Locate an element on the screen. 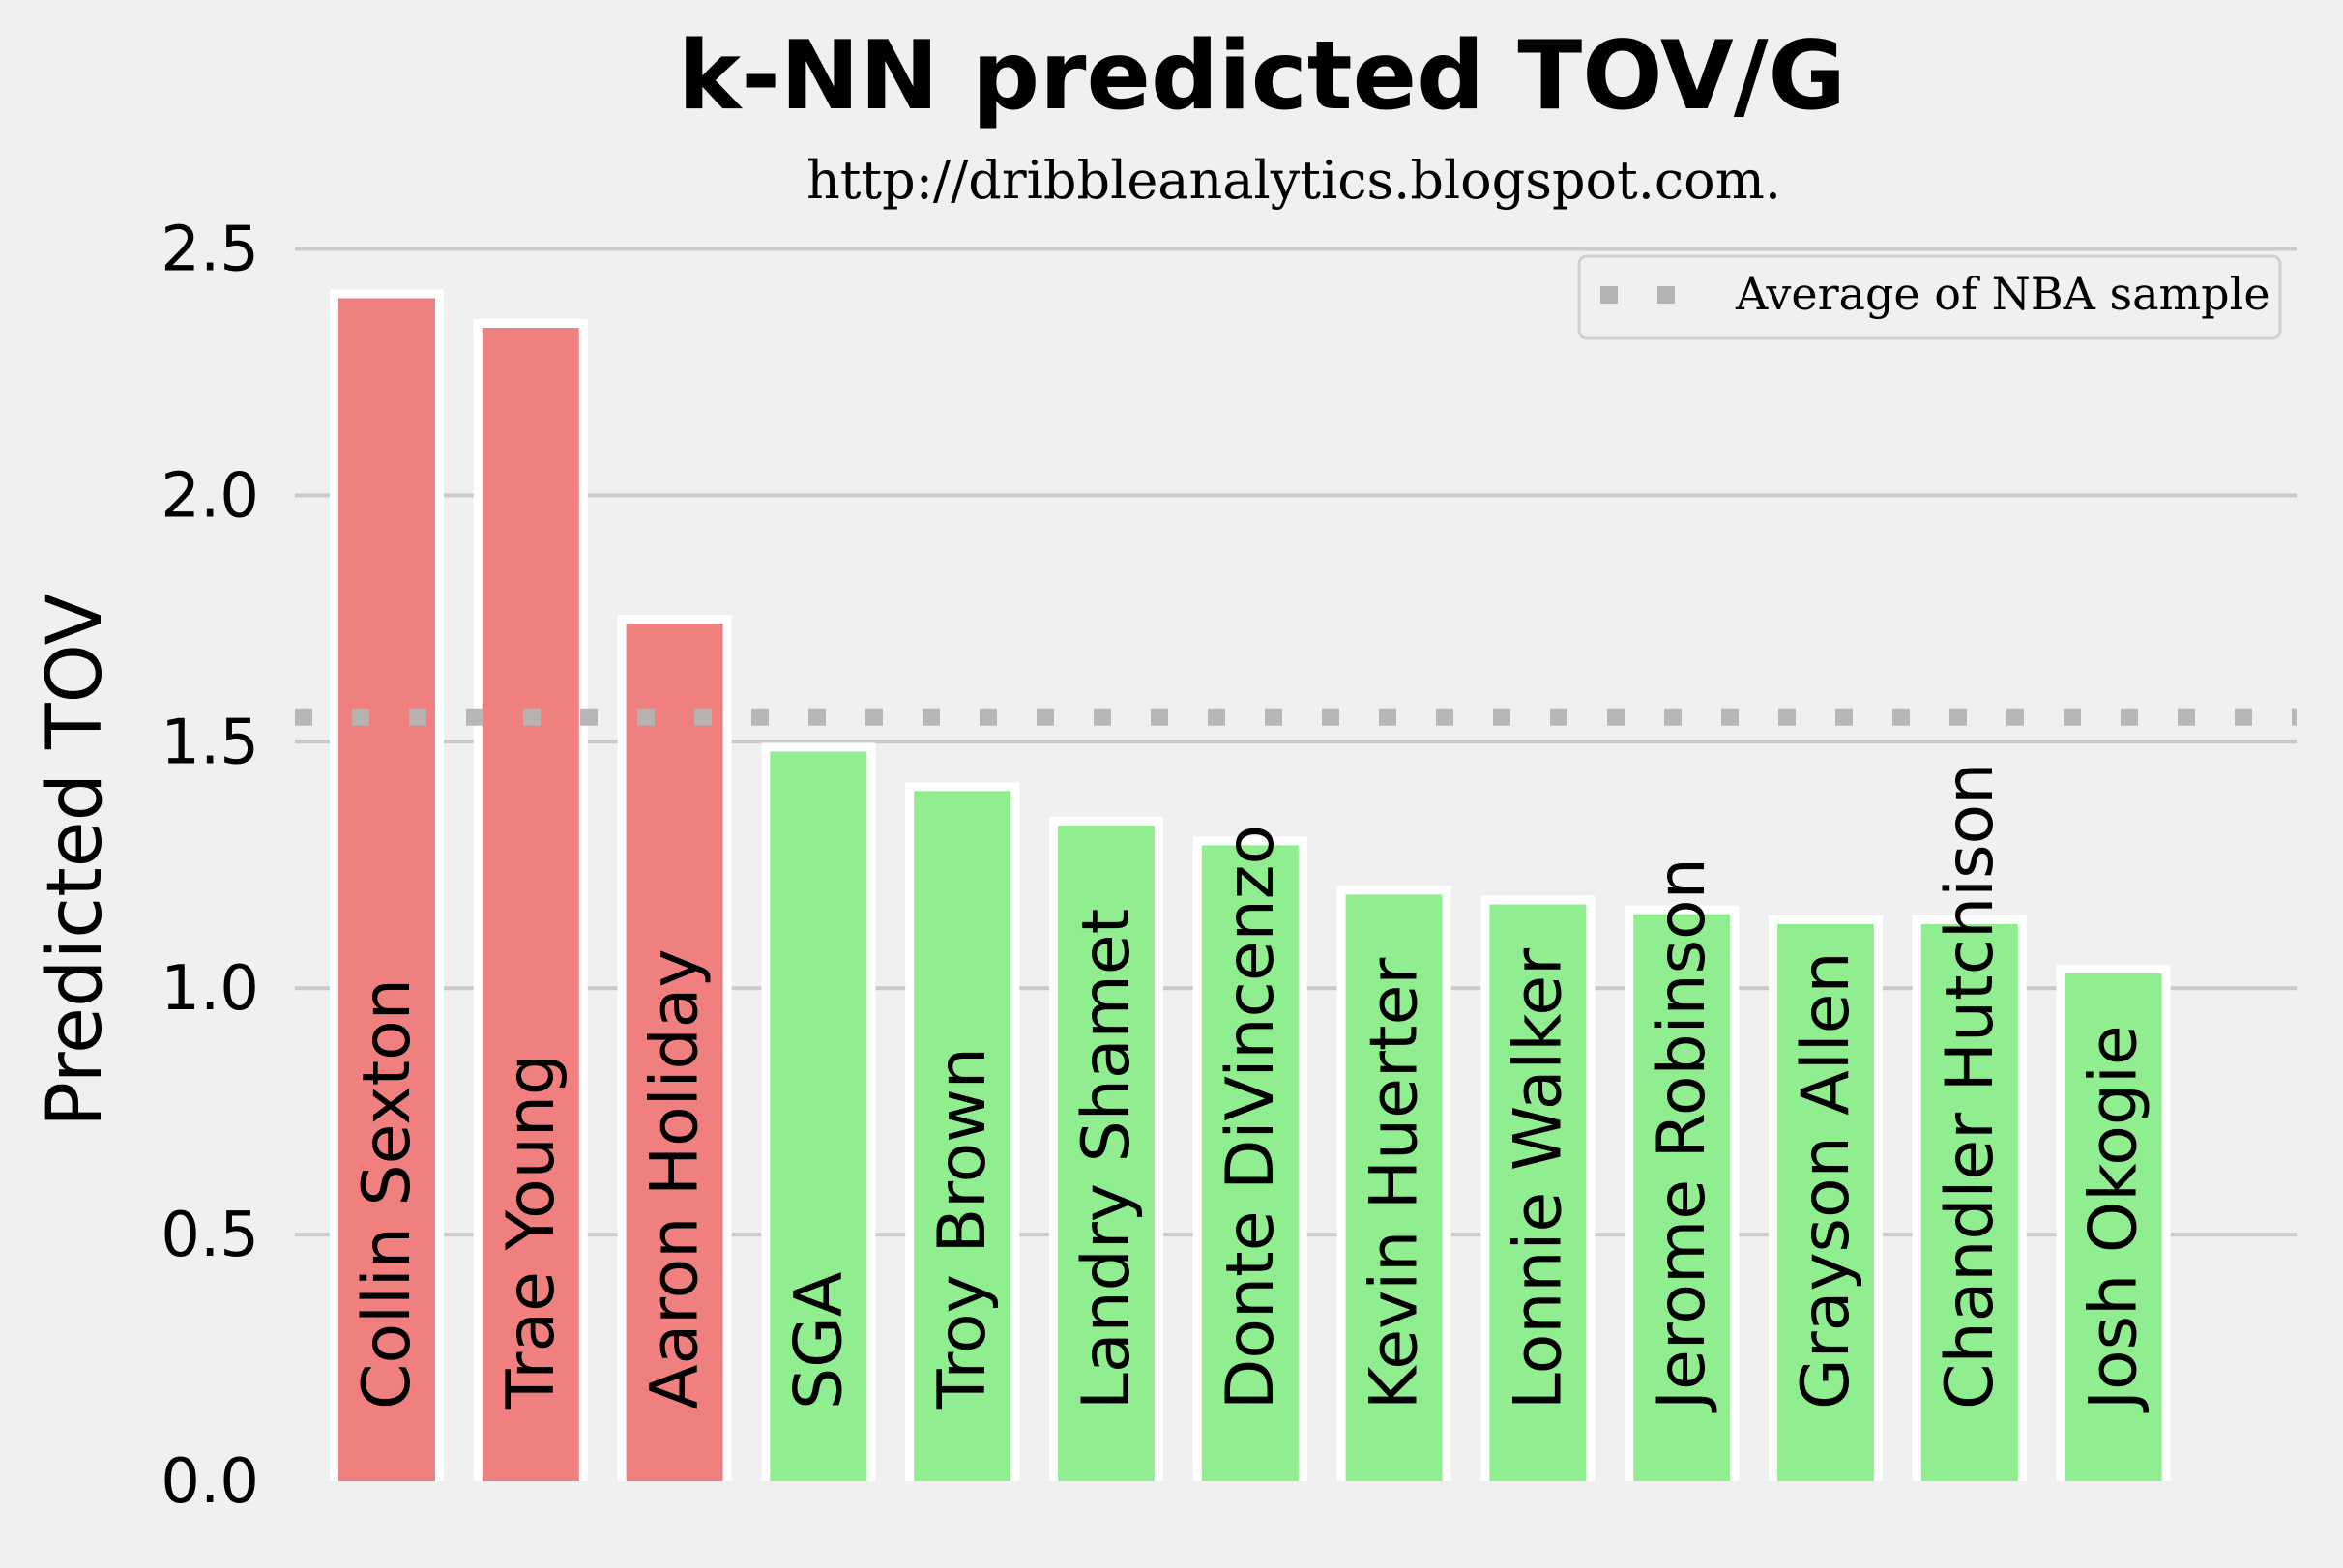 This screenshot has width=2343, height=1568. legend: Average of NBA sample is located at coordinates (1929, 297).